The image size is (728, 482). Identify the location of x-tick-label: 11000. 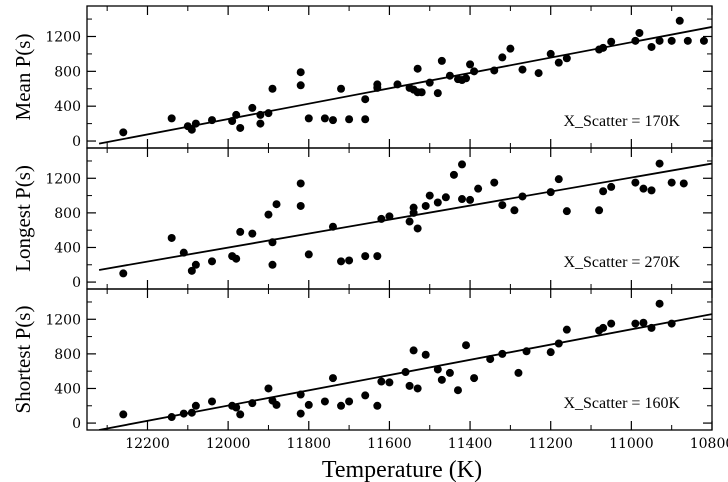
(631, 444).